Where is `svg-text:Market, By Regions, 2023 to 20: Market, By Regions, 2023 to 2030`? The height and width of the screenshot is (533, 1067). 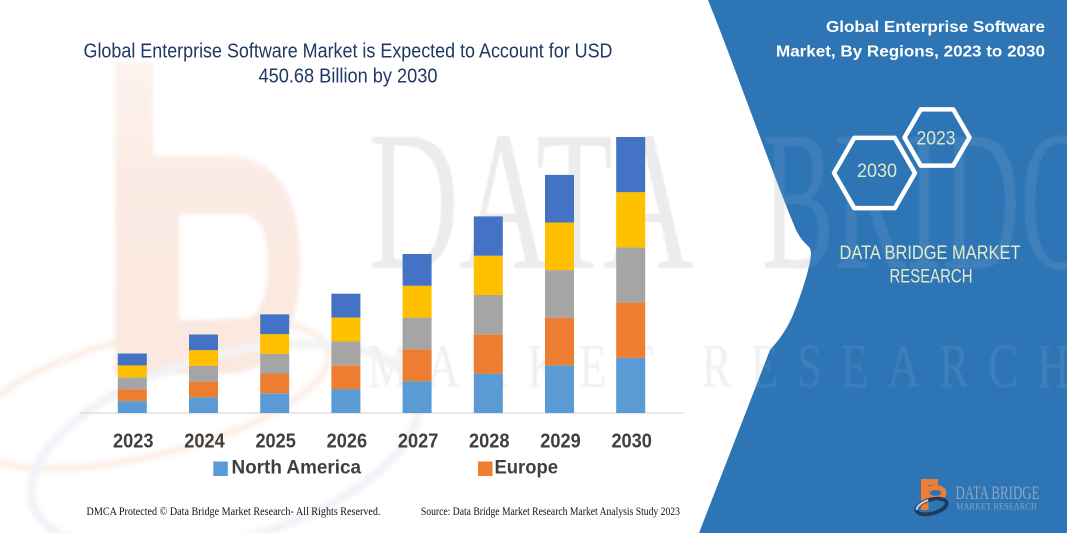 svg-text:Market, By Regions, 2023 to 20: Market, By Regions, 2023 to 2030 is located at coordinates (910, 51).